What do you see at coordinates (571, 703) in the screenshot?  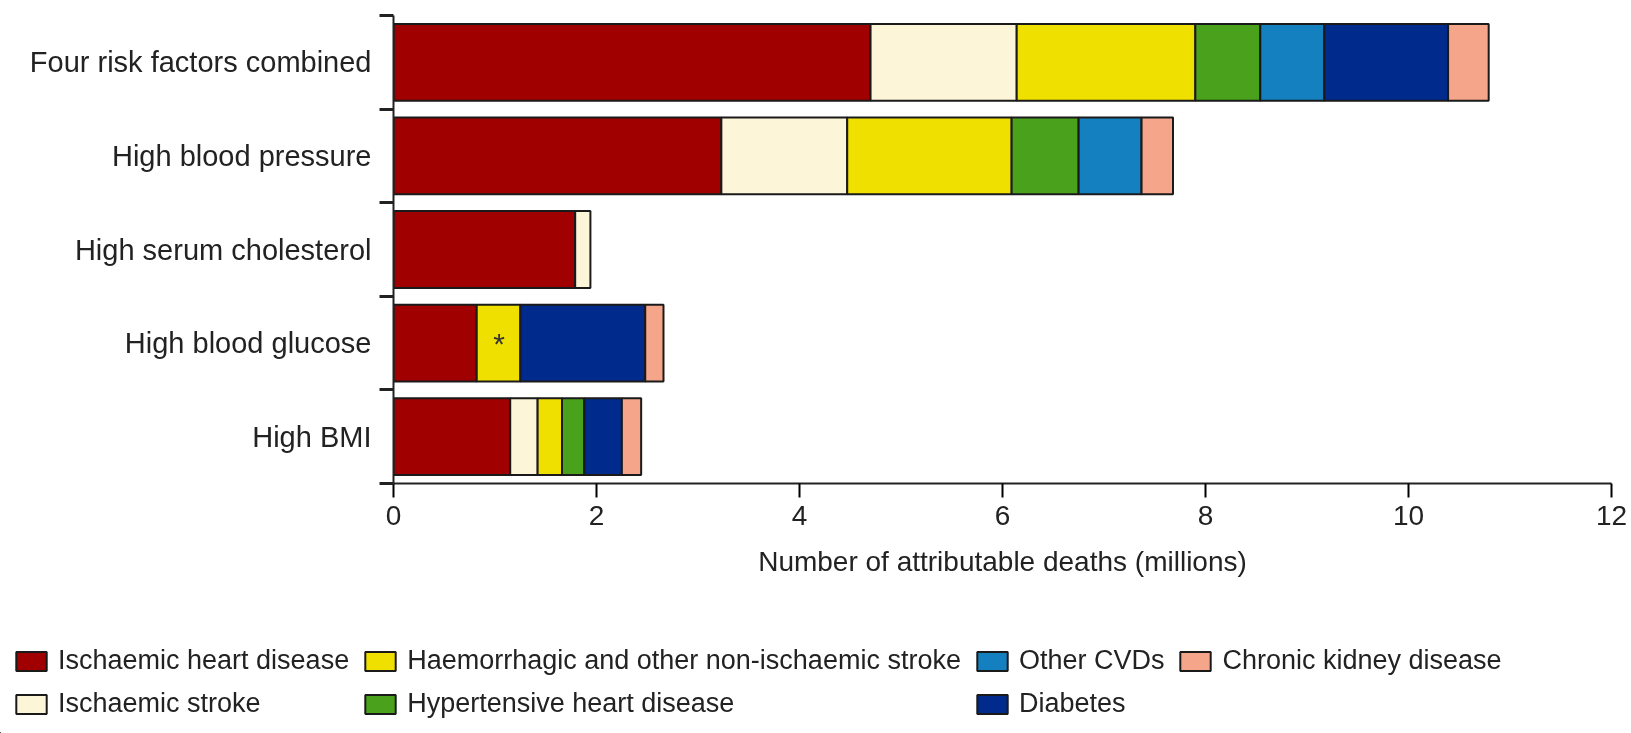 I see `legend-label: Hypertensive heart disease` at bounding box center [571, 703].